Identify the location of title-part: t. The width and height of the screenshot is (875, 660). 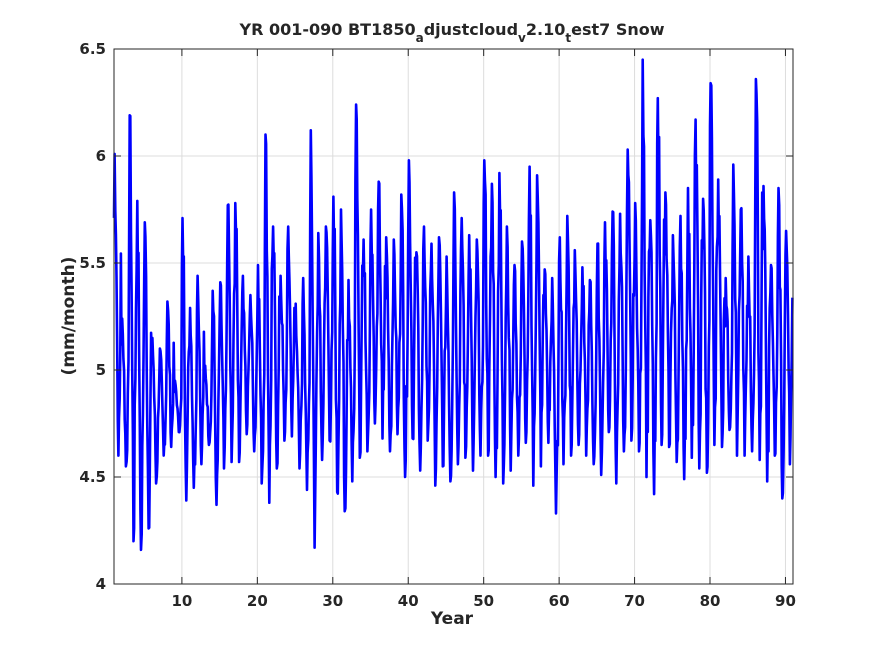
(568, 38).